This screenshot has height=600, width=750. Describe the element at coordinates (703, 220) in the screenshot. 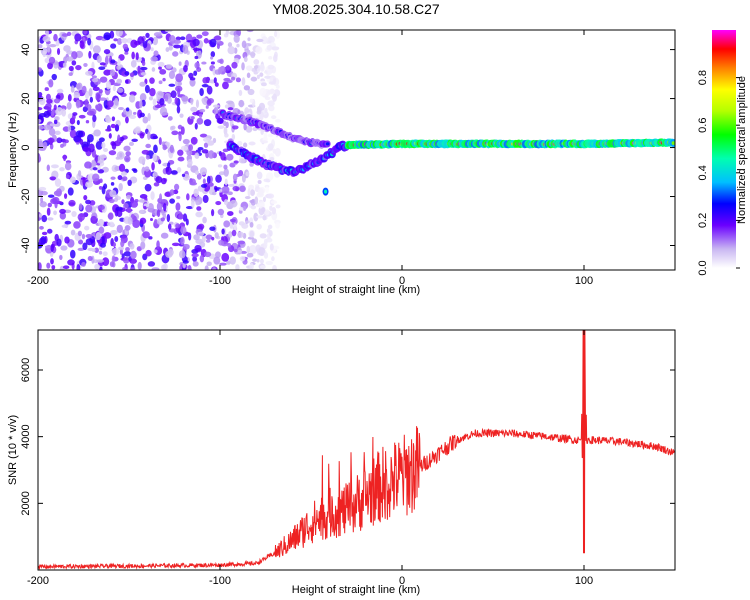

I see `colorbar-tick-label: 0.2` at that location.